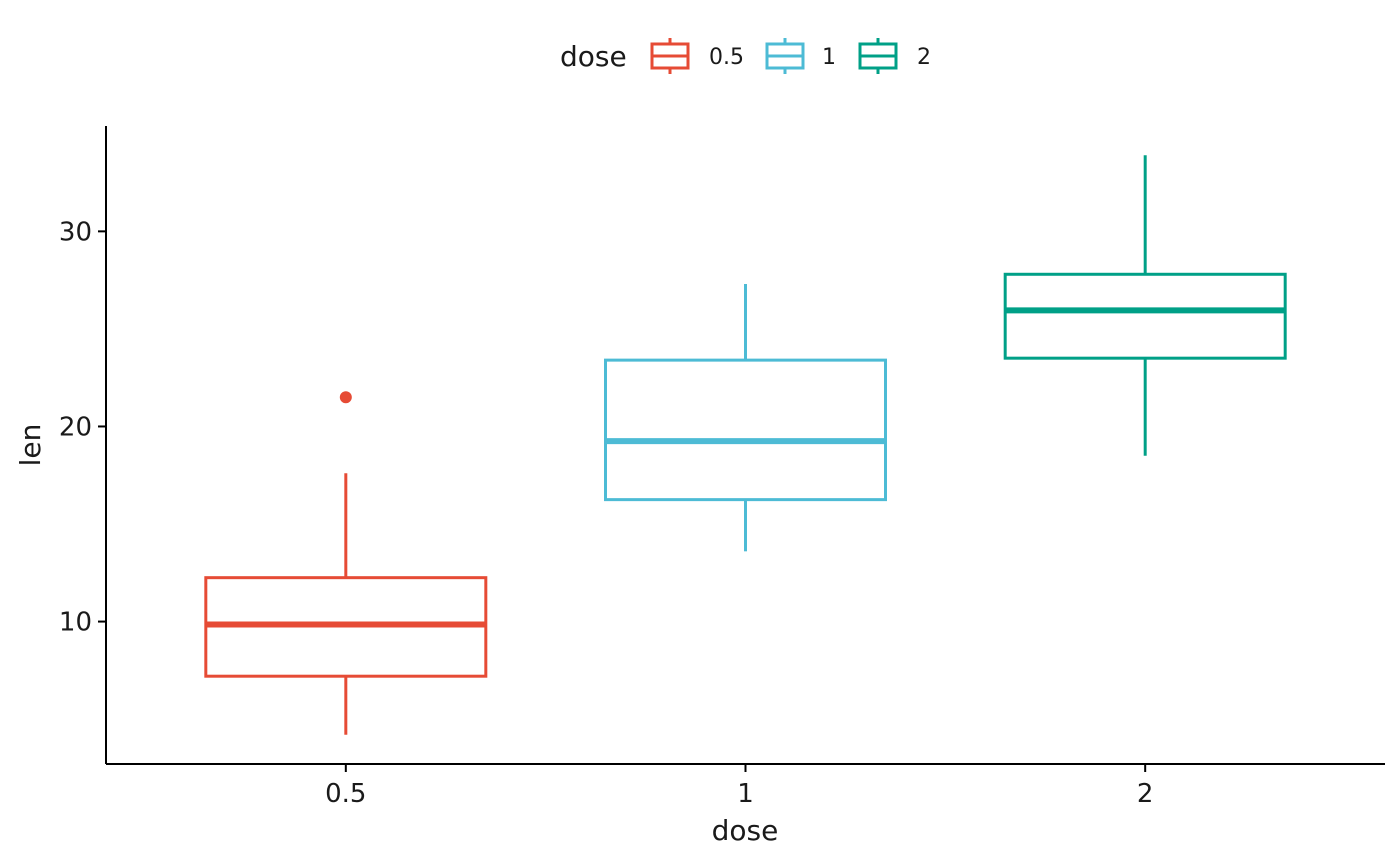  What do you see at coordinates (75, 427) in the screenshot?
I see `y-tick-label: 20` at bounding box center [75, 427].